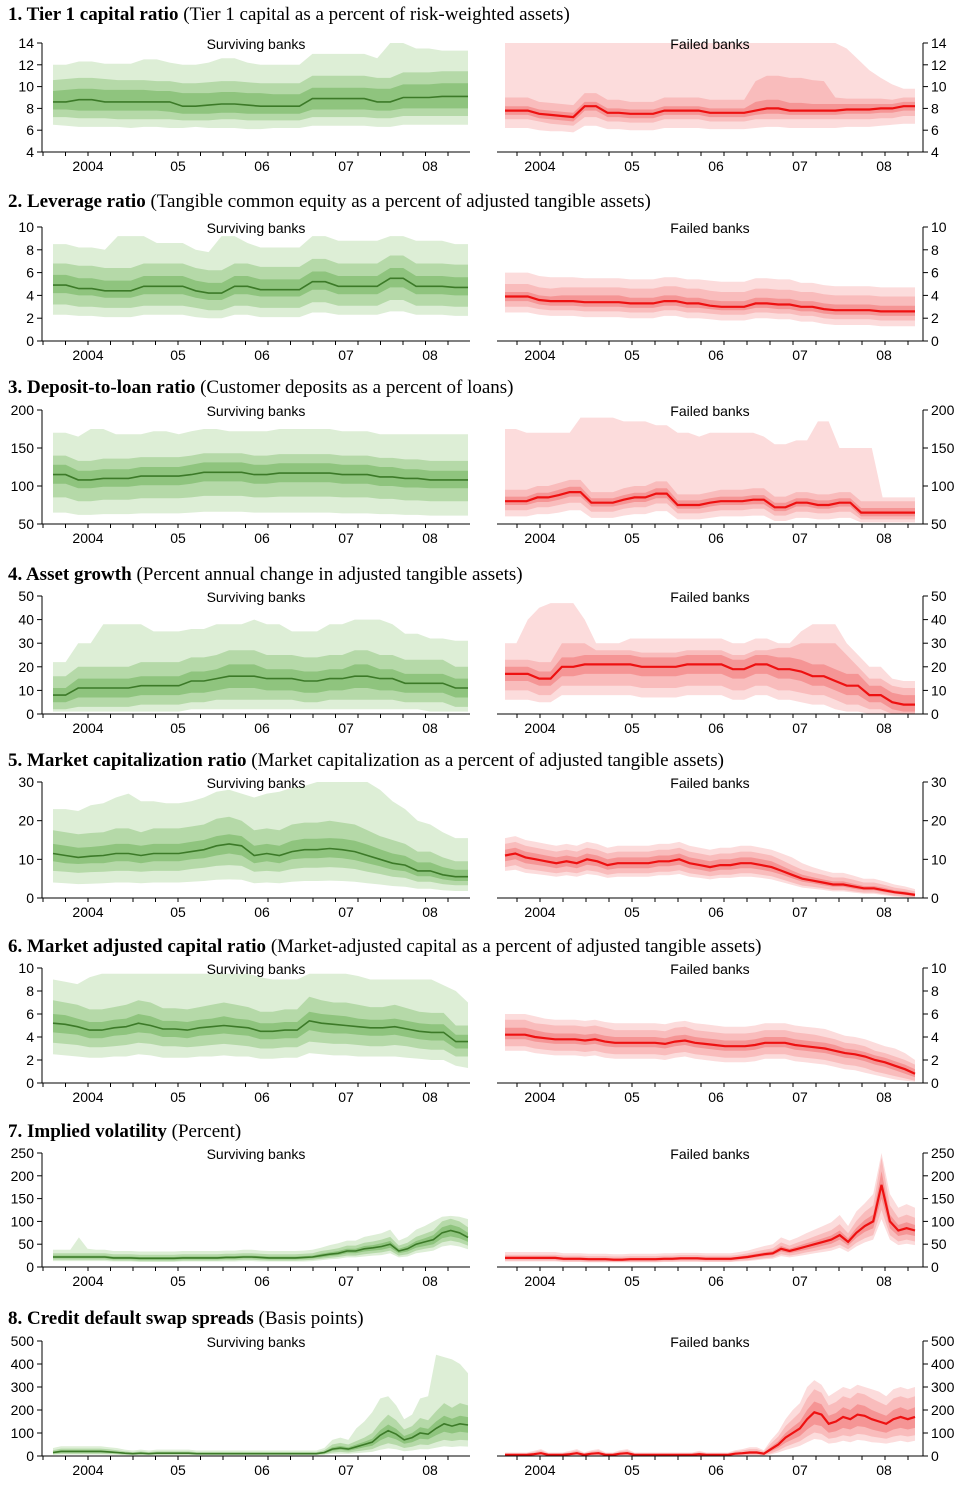 The width and height of the screenshot is (969, 1486). What do you see at coordinates (26, 620) in the screenshot?
I see `y-tick-label: 40` at bounding box center [26, 620].